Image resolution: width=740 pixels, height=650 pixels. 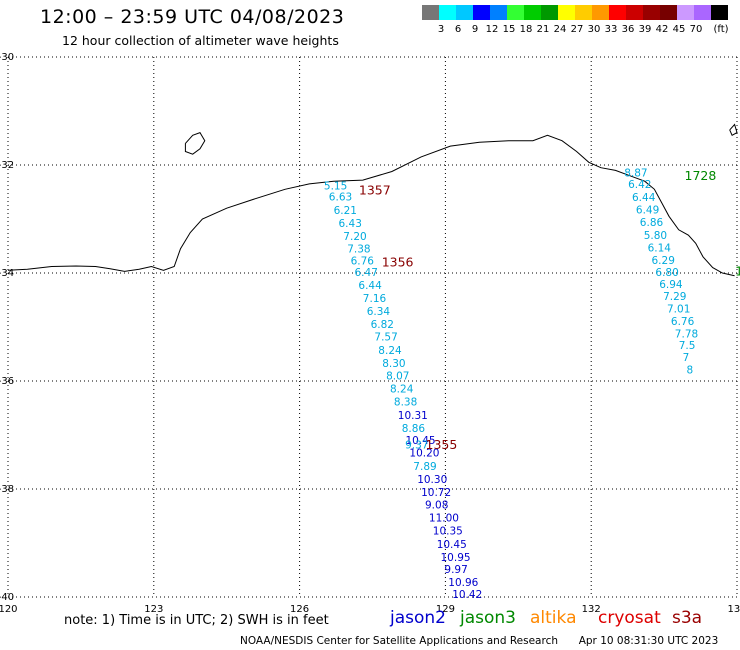 I want to click on pass-time-label: 1728, so click(x=701, y=175).